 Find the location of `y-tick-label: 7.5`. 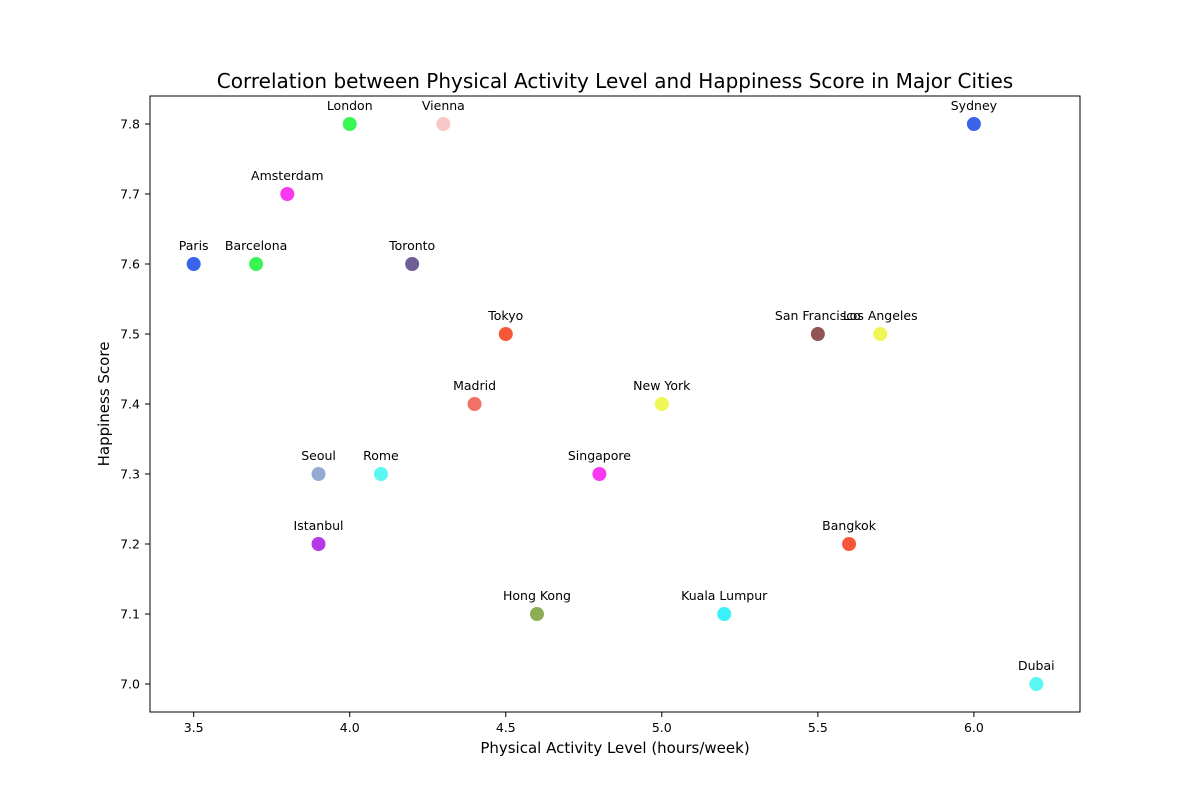

y-tick-label: 7.5 is located at coordinates (130, 334).